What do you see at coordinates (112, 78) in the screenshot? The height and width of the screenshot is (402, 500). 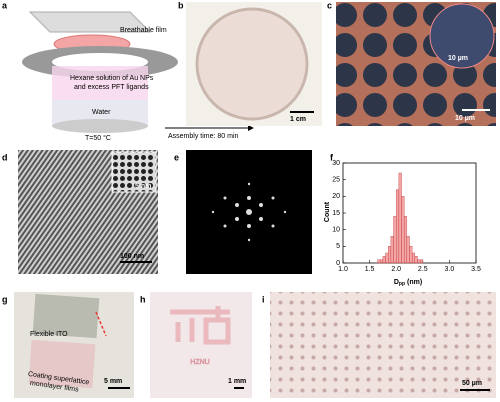 I see `label: Hexane solution of Au NPs` at bounding box center [112, 78].